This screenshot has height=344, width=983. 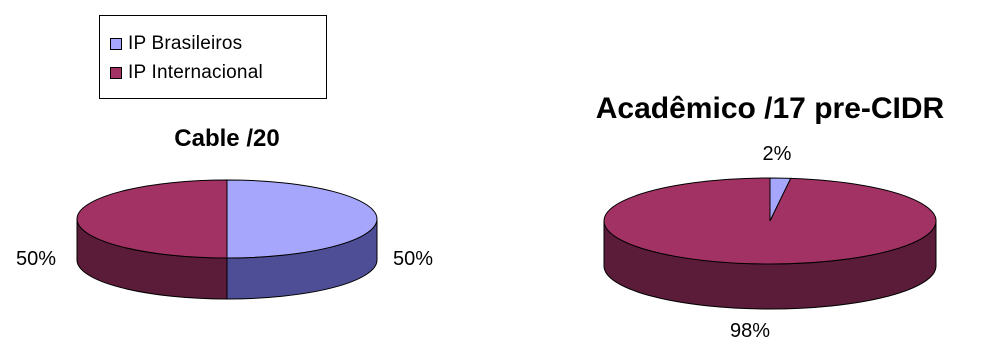 What do you see at coordinates (413, 259) in the screenshot?
I see `data-label-ip-brasileiros-cable: 50%` at bounding box center [413, 259].